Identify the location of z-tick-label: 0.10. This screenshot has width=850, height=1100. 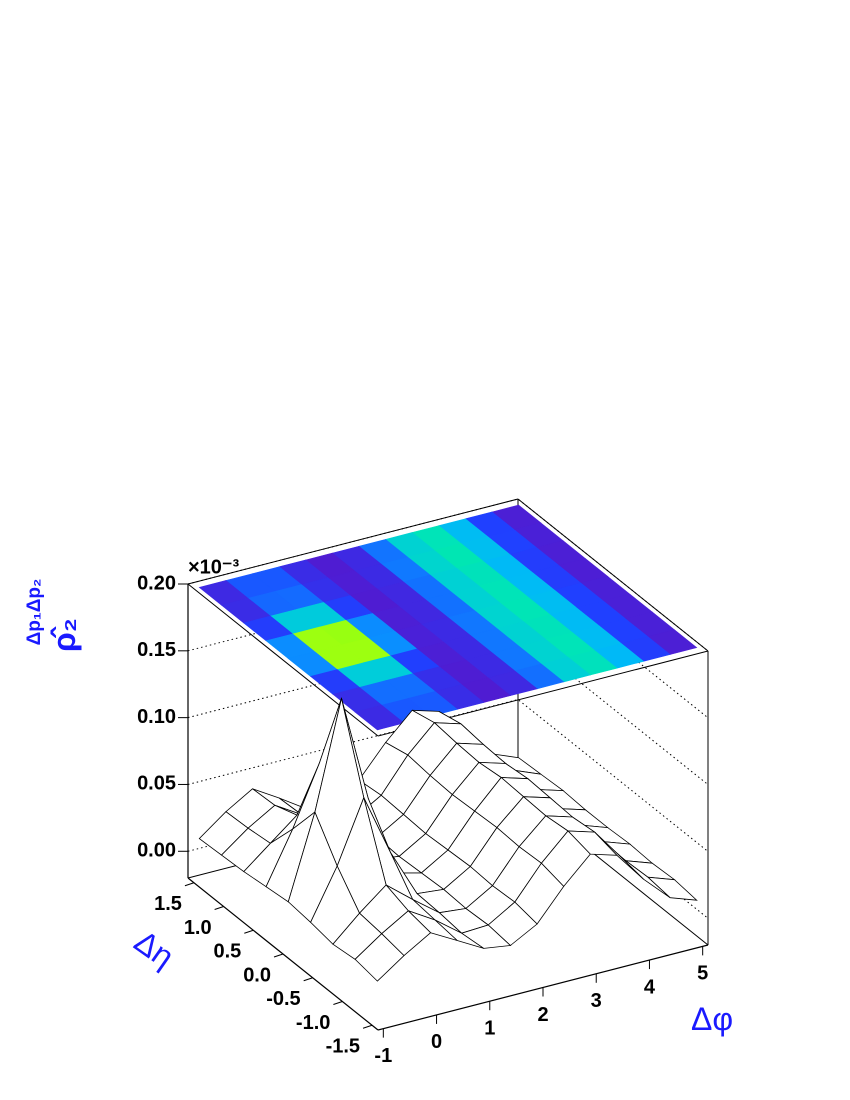
(156, 717).